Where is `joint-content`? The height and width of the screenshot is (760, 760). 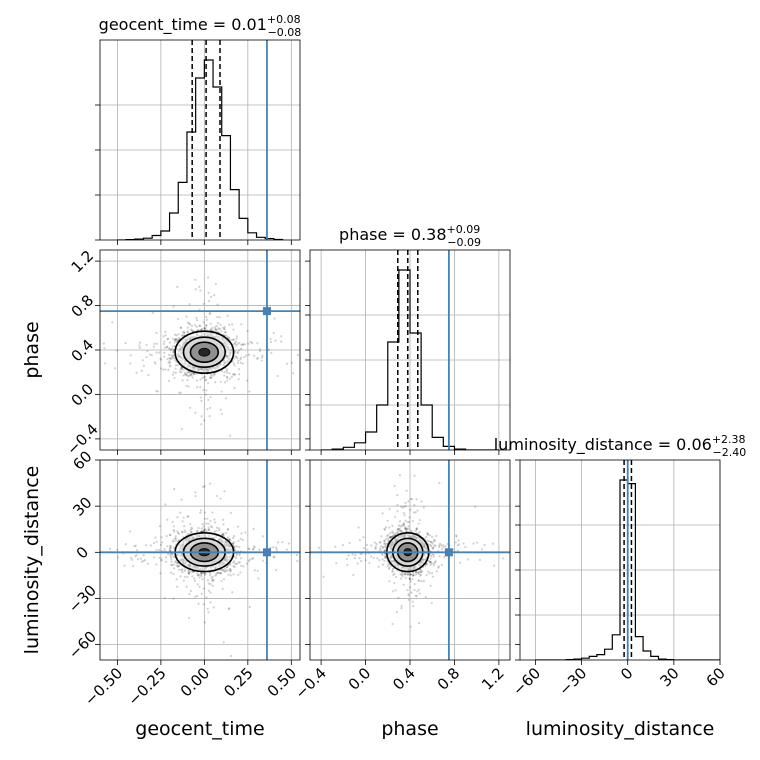
joint-content is located at coordinates (208, 355).